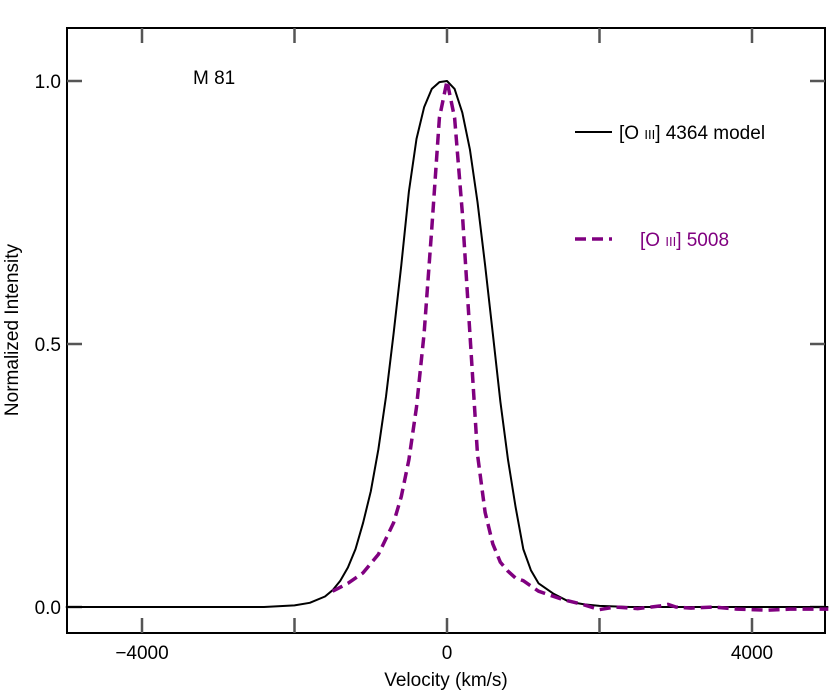 The width and height of the screenshot is (830, 695). I want to click on x-tick-label: −4000, so click(141, 653).